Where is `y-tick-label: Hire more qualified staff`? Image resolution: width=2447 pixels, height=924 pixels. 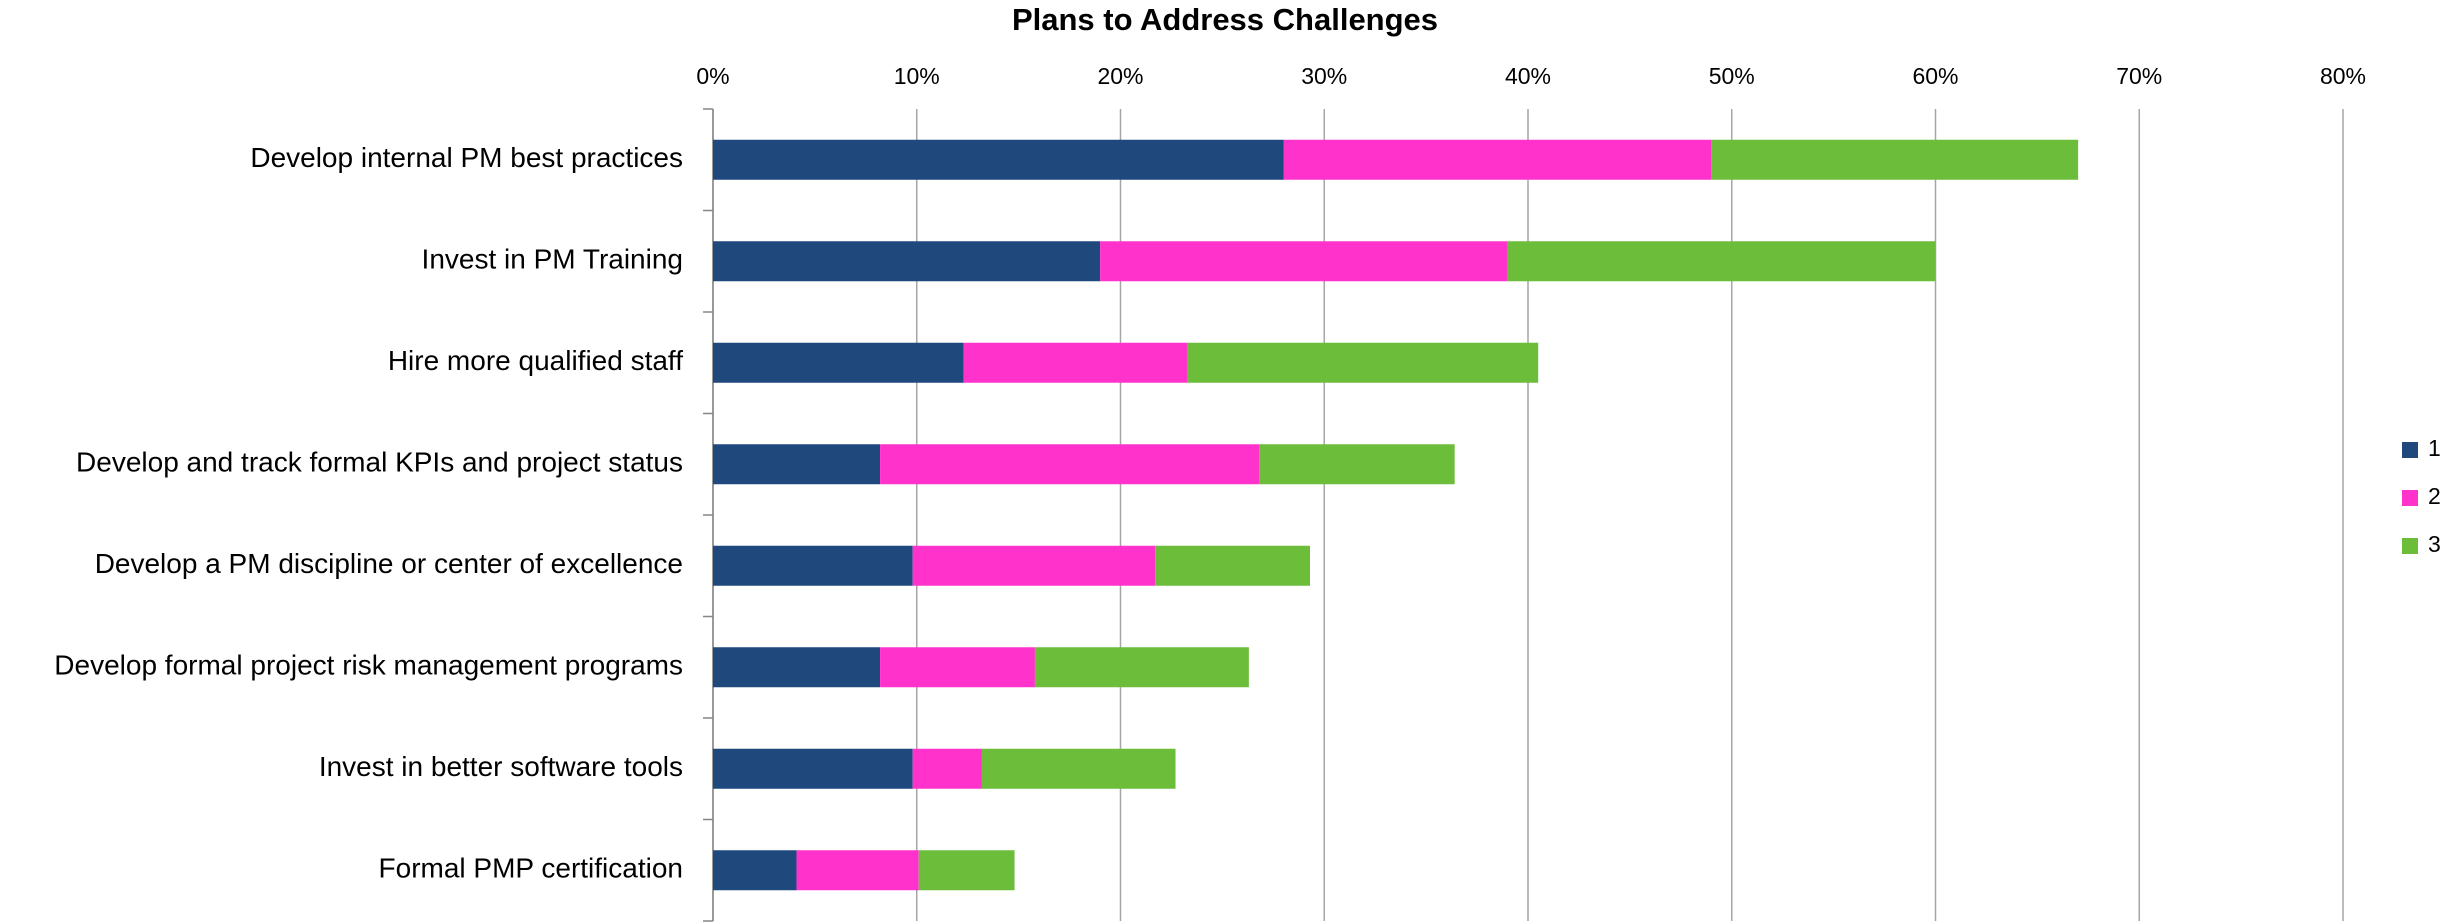
y-tick-label: Hire more qualified staff is located at coordinates (535, 360).